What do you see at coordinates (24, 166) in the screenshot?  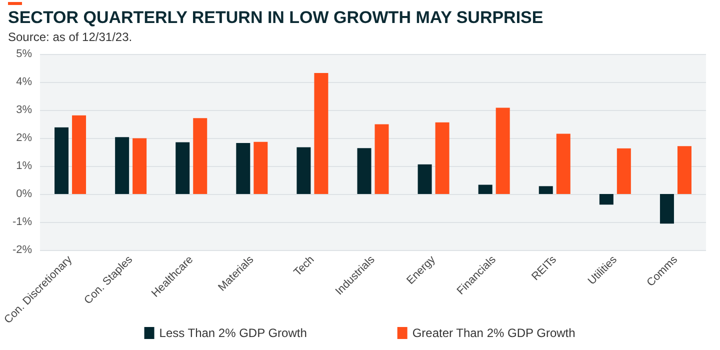 I see `y-tick-label: 1%` at bounding box center [24, 166].